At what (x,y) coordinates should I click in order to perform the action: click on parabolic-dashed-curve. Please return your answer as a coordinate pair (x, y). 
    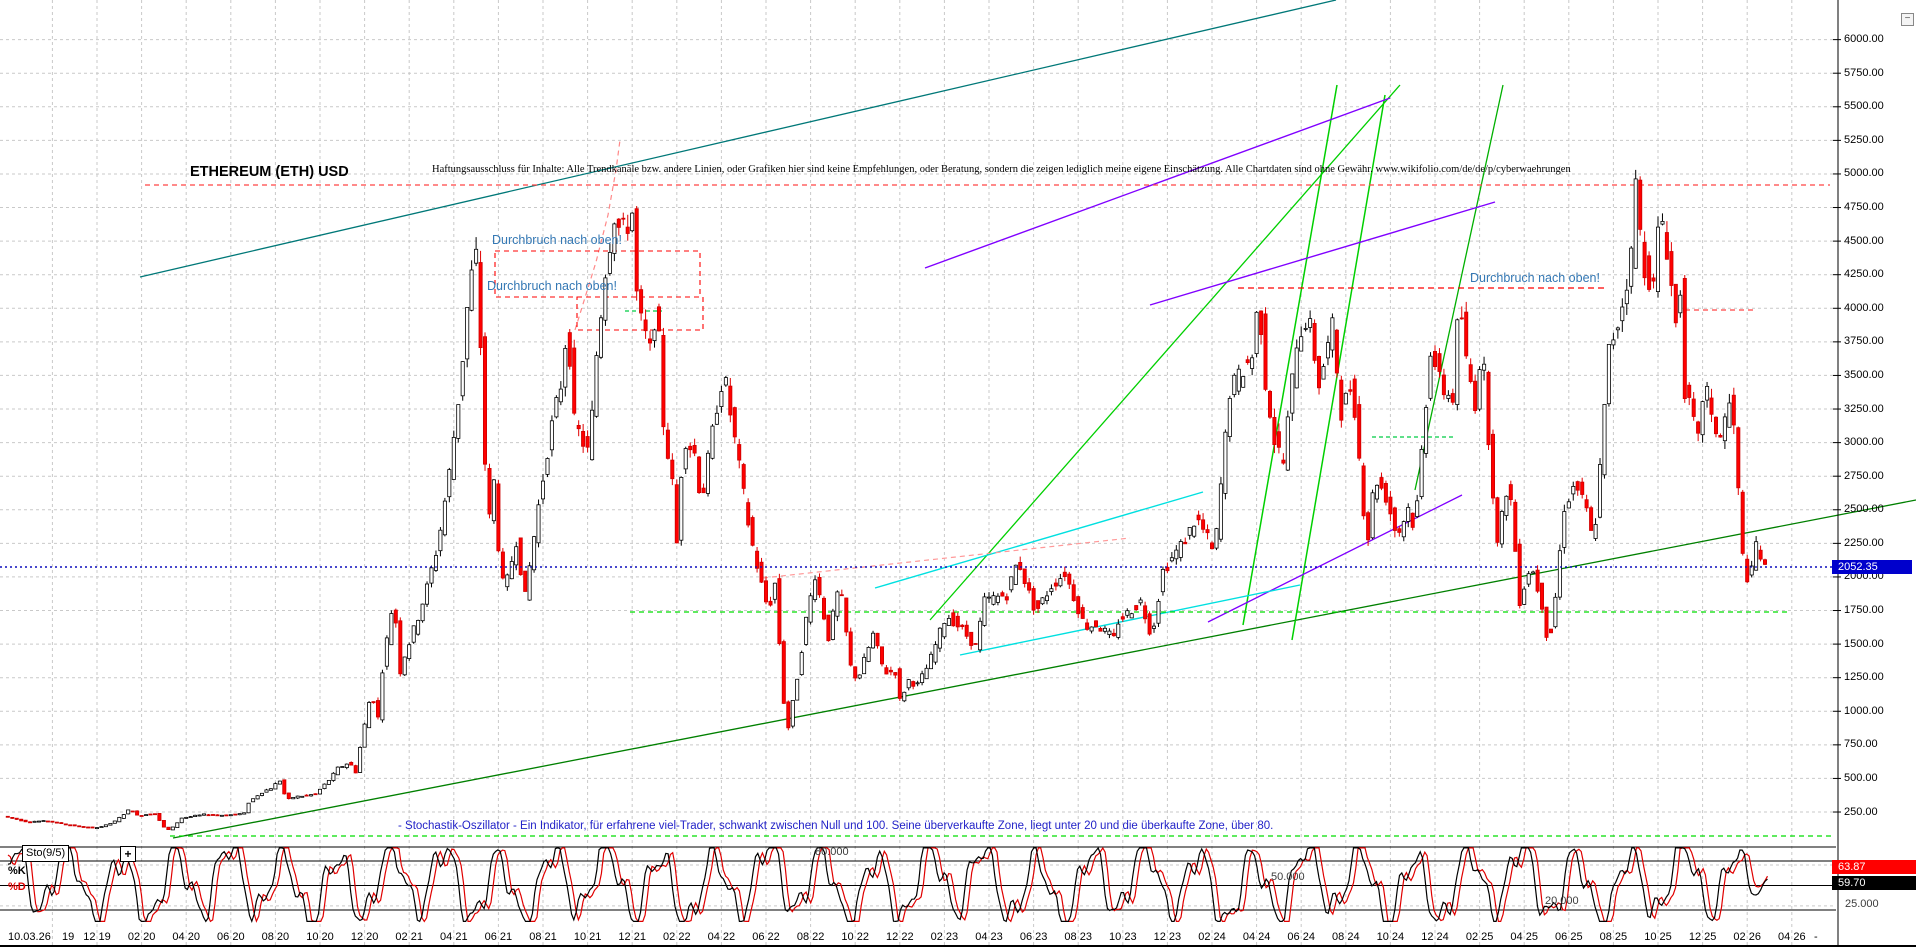
    Looking at the image, I should click on (597, 235).